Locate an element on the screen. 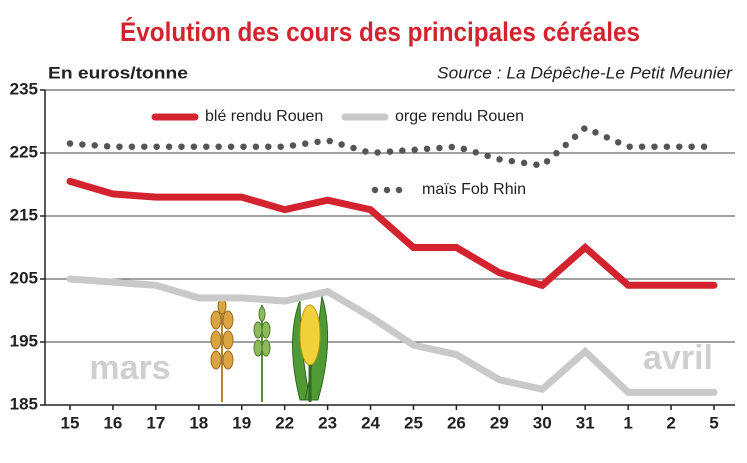  legend-label: blé rendu Rouen is located at coordinates (264, 116).